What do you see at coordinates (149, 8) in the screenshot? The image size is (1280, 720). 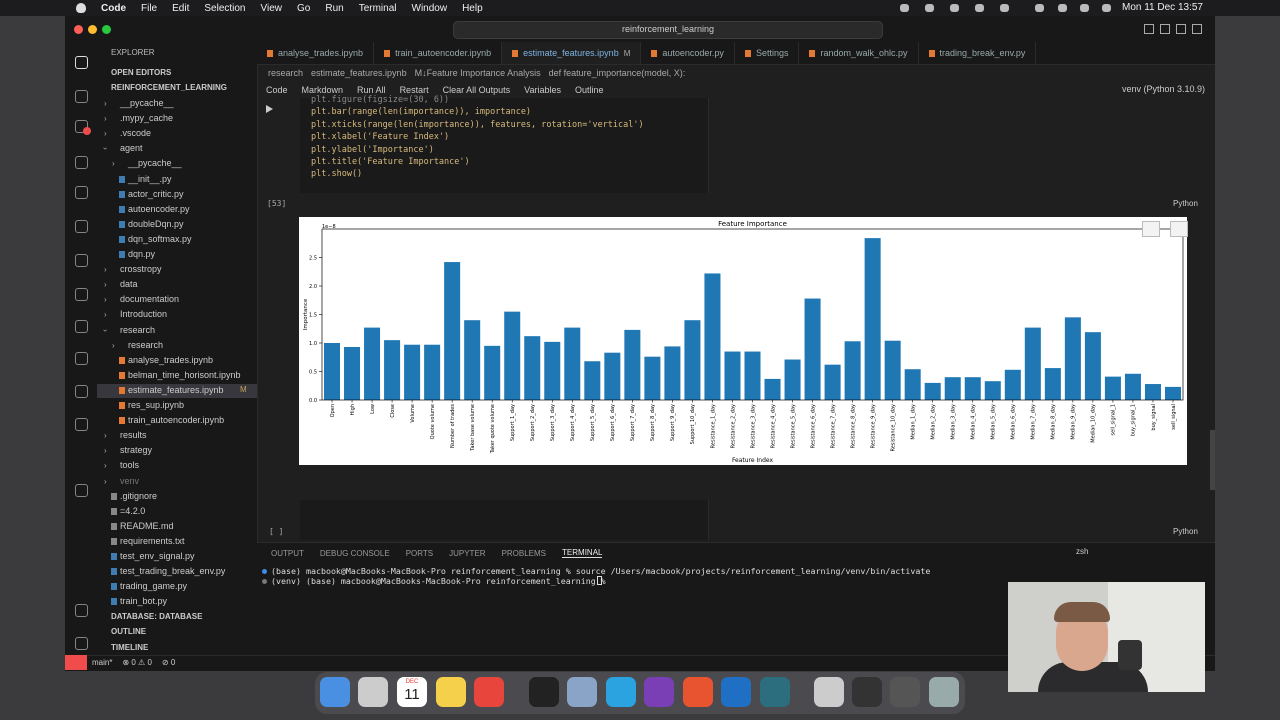 I see `menu-item: File` at bounding box center [149, 8].